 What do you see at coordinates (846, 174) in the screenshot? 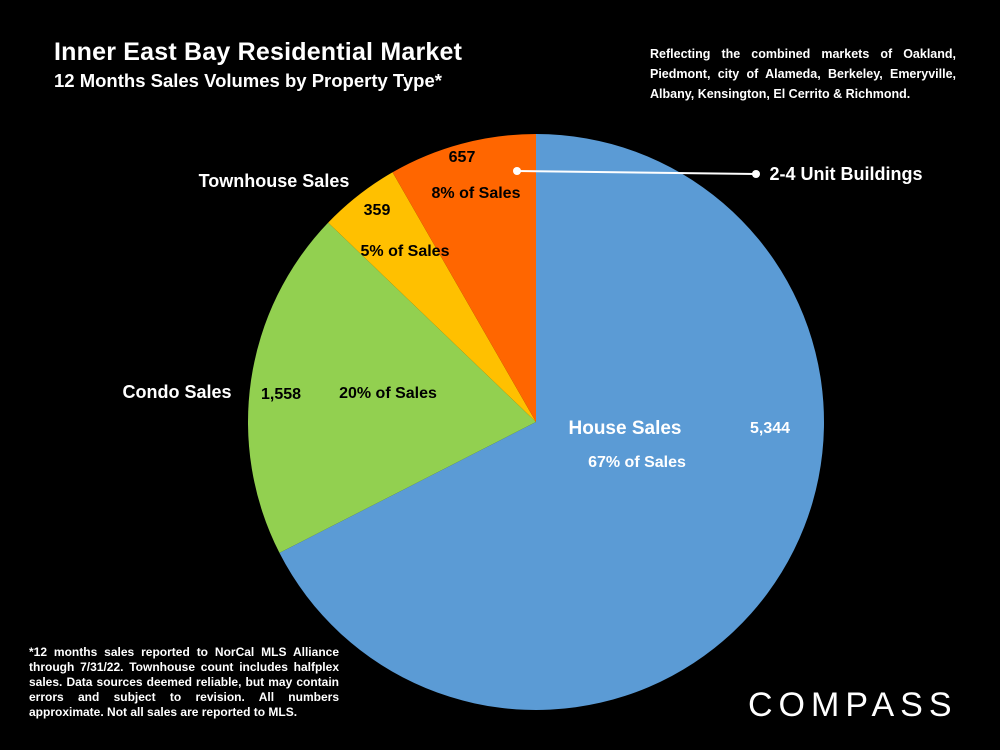
I see `slice-name-2-4-unit: 2-4 Unit Buildings` at bounding box center [846, 174].